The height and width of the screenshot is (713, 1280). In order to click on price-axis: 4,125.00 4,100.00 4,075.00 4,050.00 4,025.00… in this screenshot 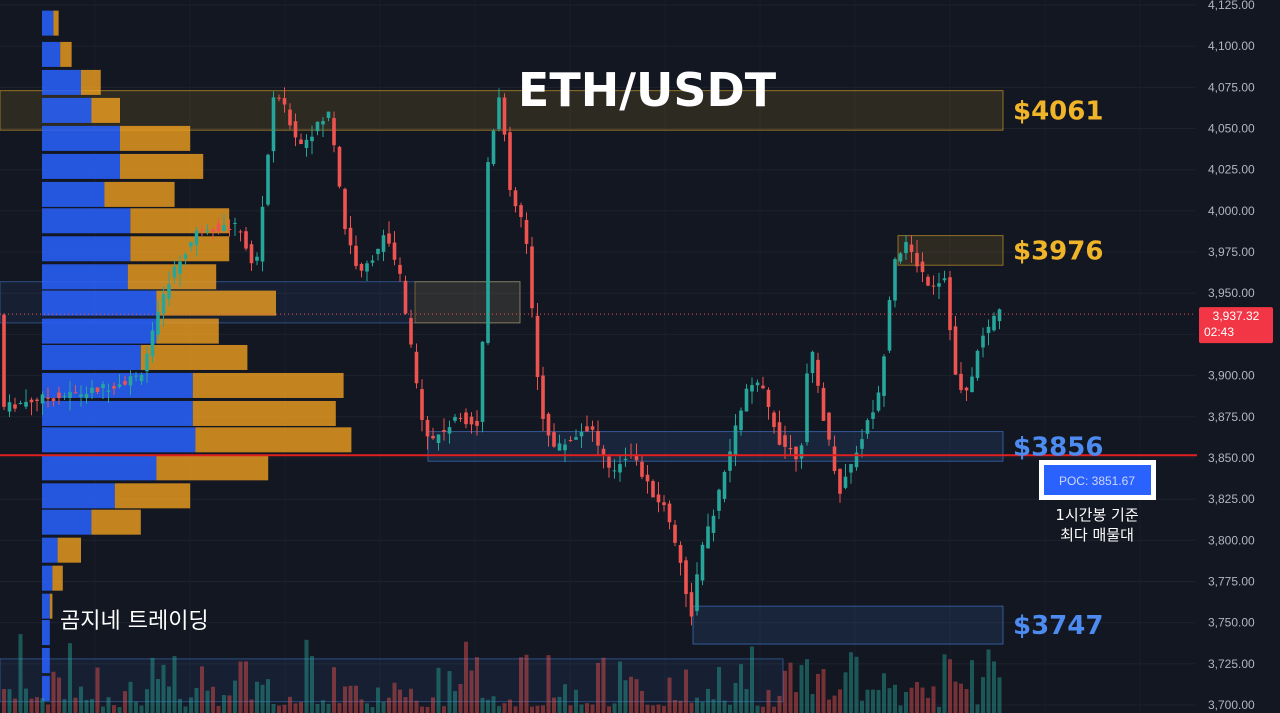, I will do `click(1231, 356)`.